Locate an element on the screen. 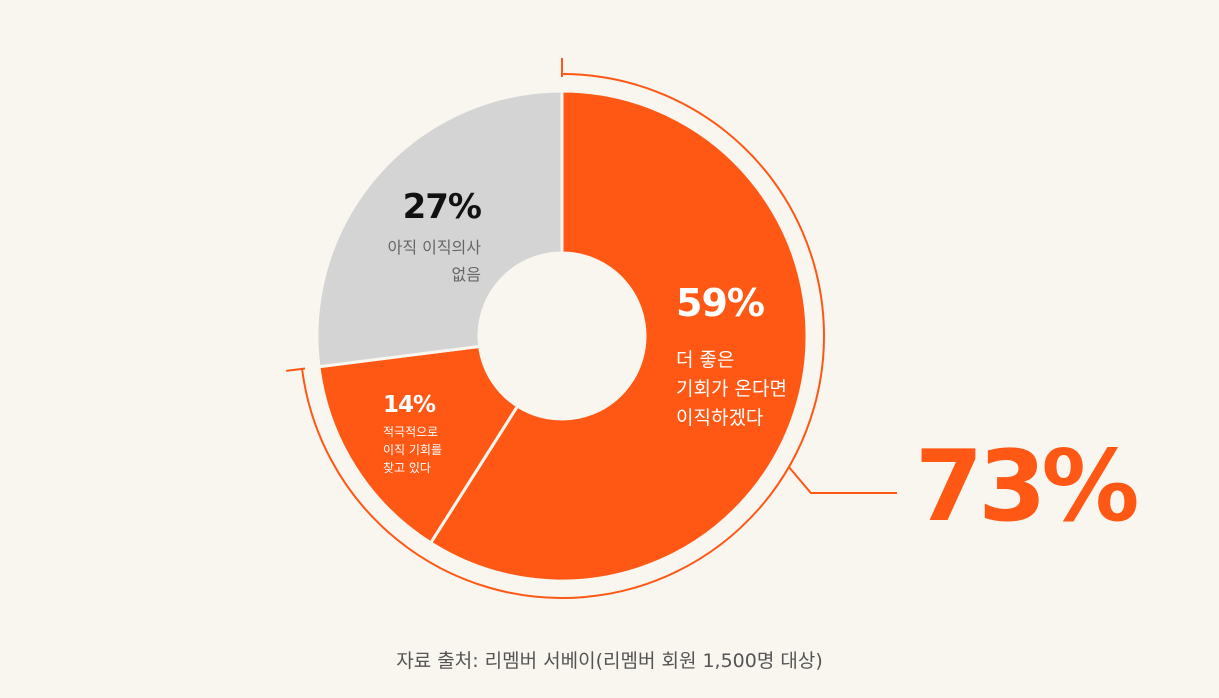 Image resolution: width=1219 pixels, height=698 pixels. slice-value-label-3: 27% is located at coordinates (442, 207).